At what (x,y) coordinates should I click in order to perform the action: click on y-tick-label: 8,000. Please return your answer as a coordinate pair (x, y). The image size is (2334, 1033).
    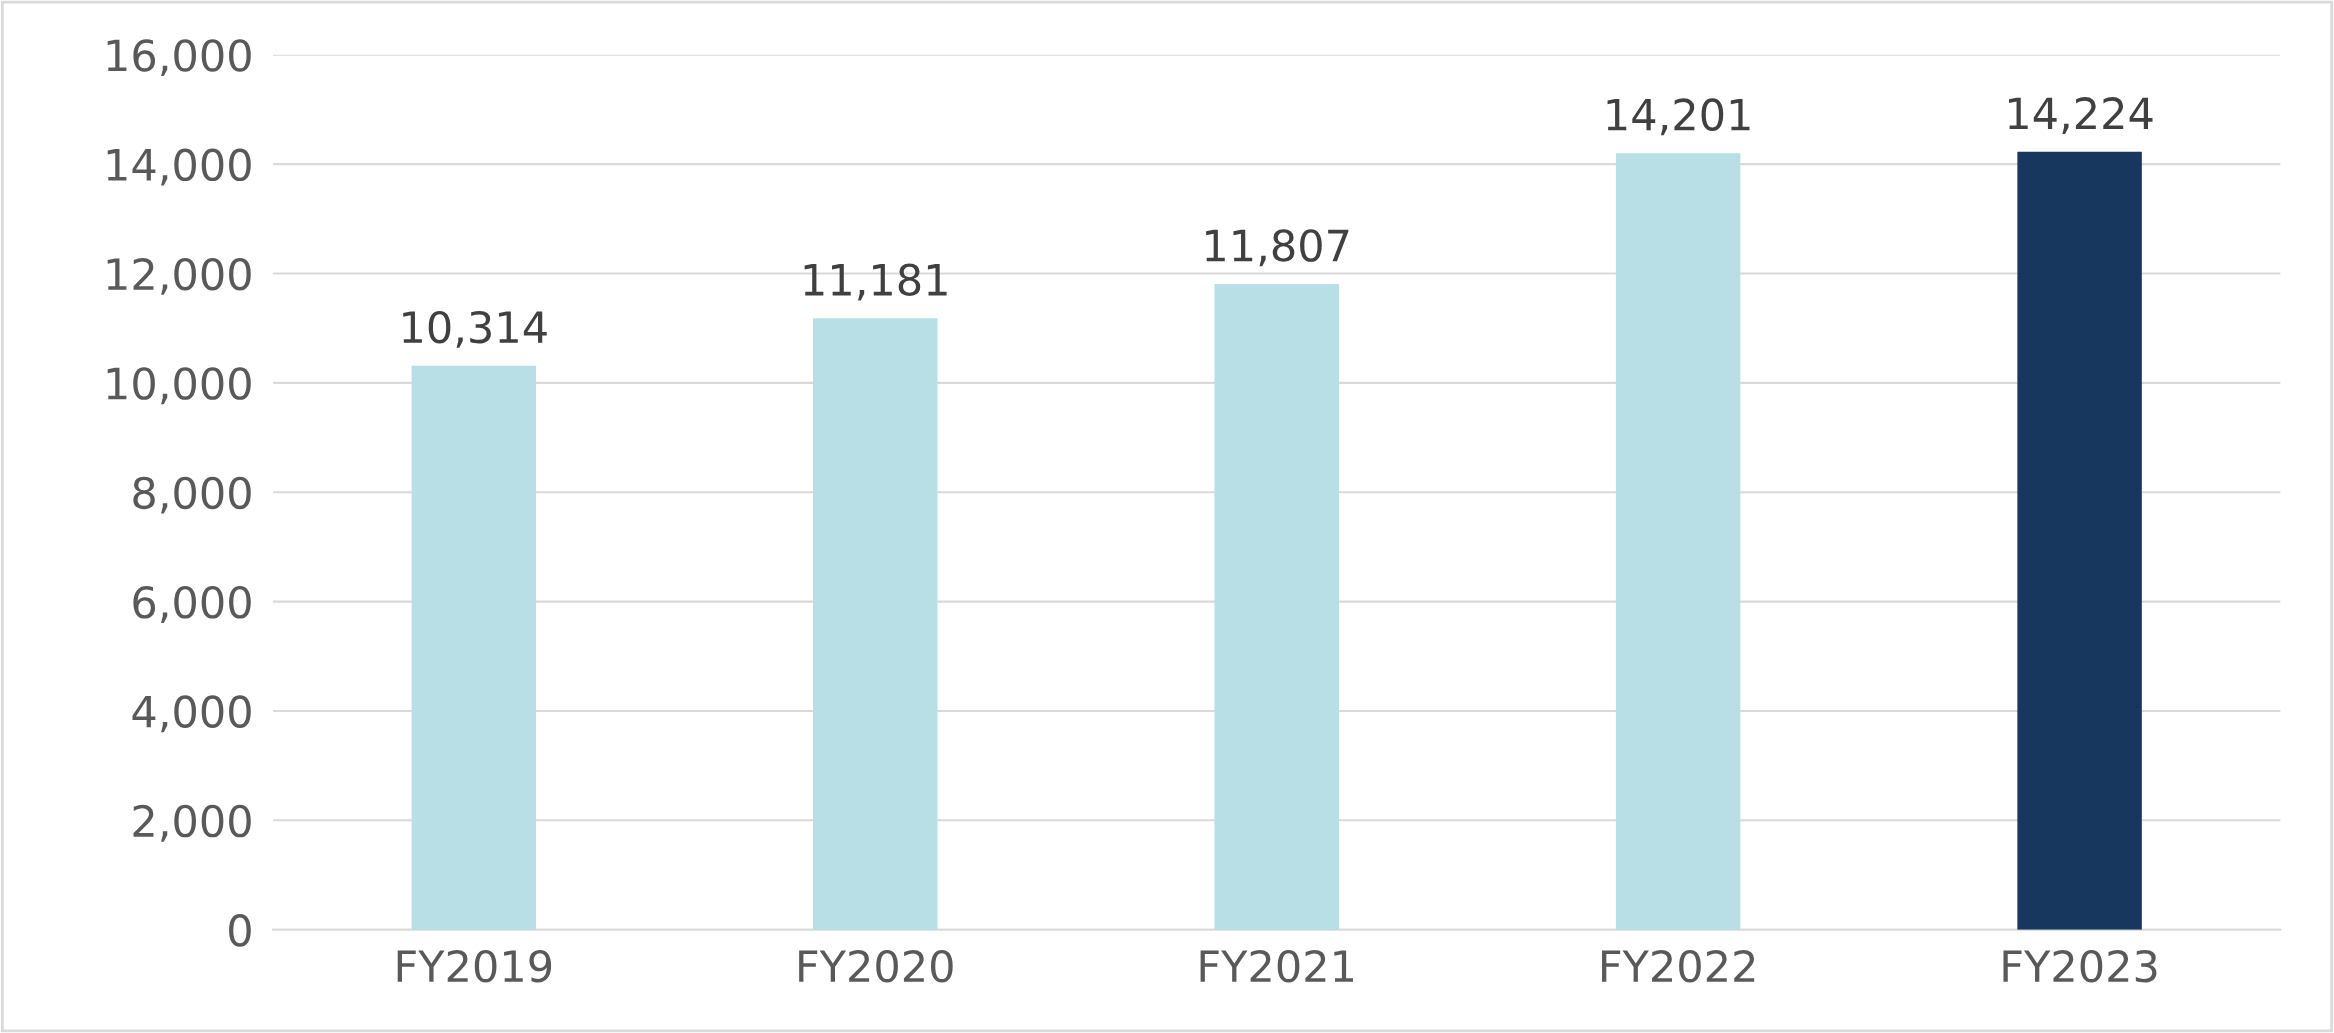
    Looking at the image, I should click on (192, 495).